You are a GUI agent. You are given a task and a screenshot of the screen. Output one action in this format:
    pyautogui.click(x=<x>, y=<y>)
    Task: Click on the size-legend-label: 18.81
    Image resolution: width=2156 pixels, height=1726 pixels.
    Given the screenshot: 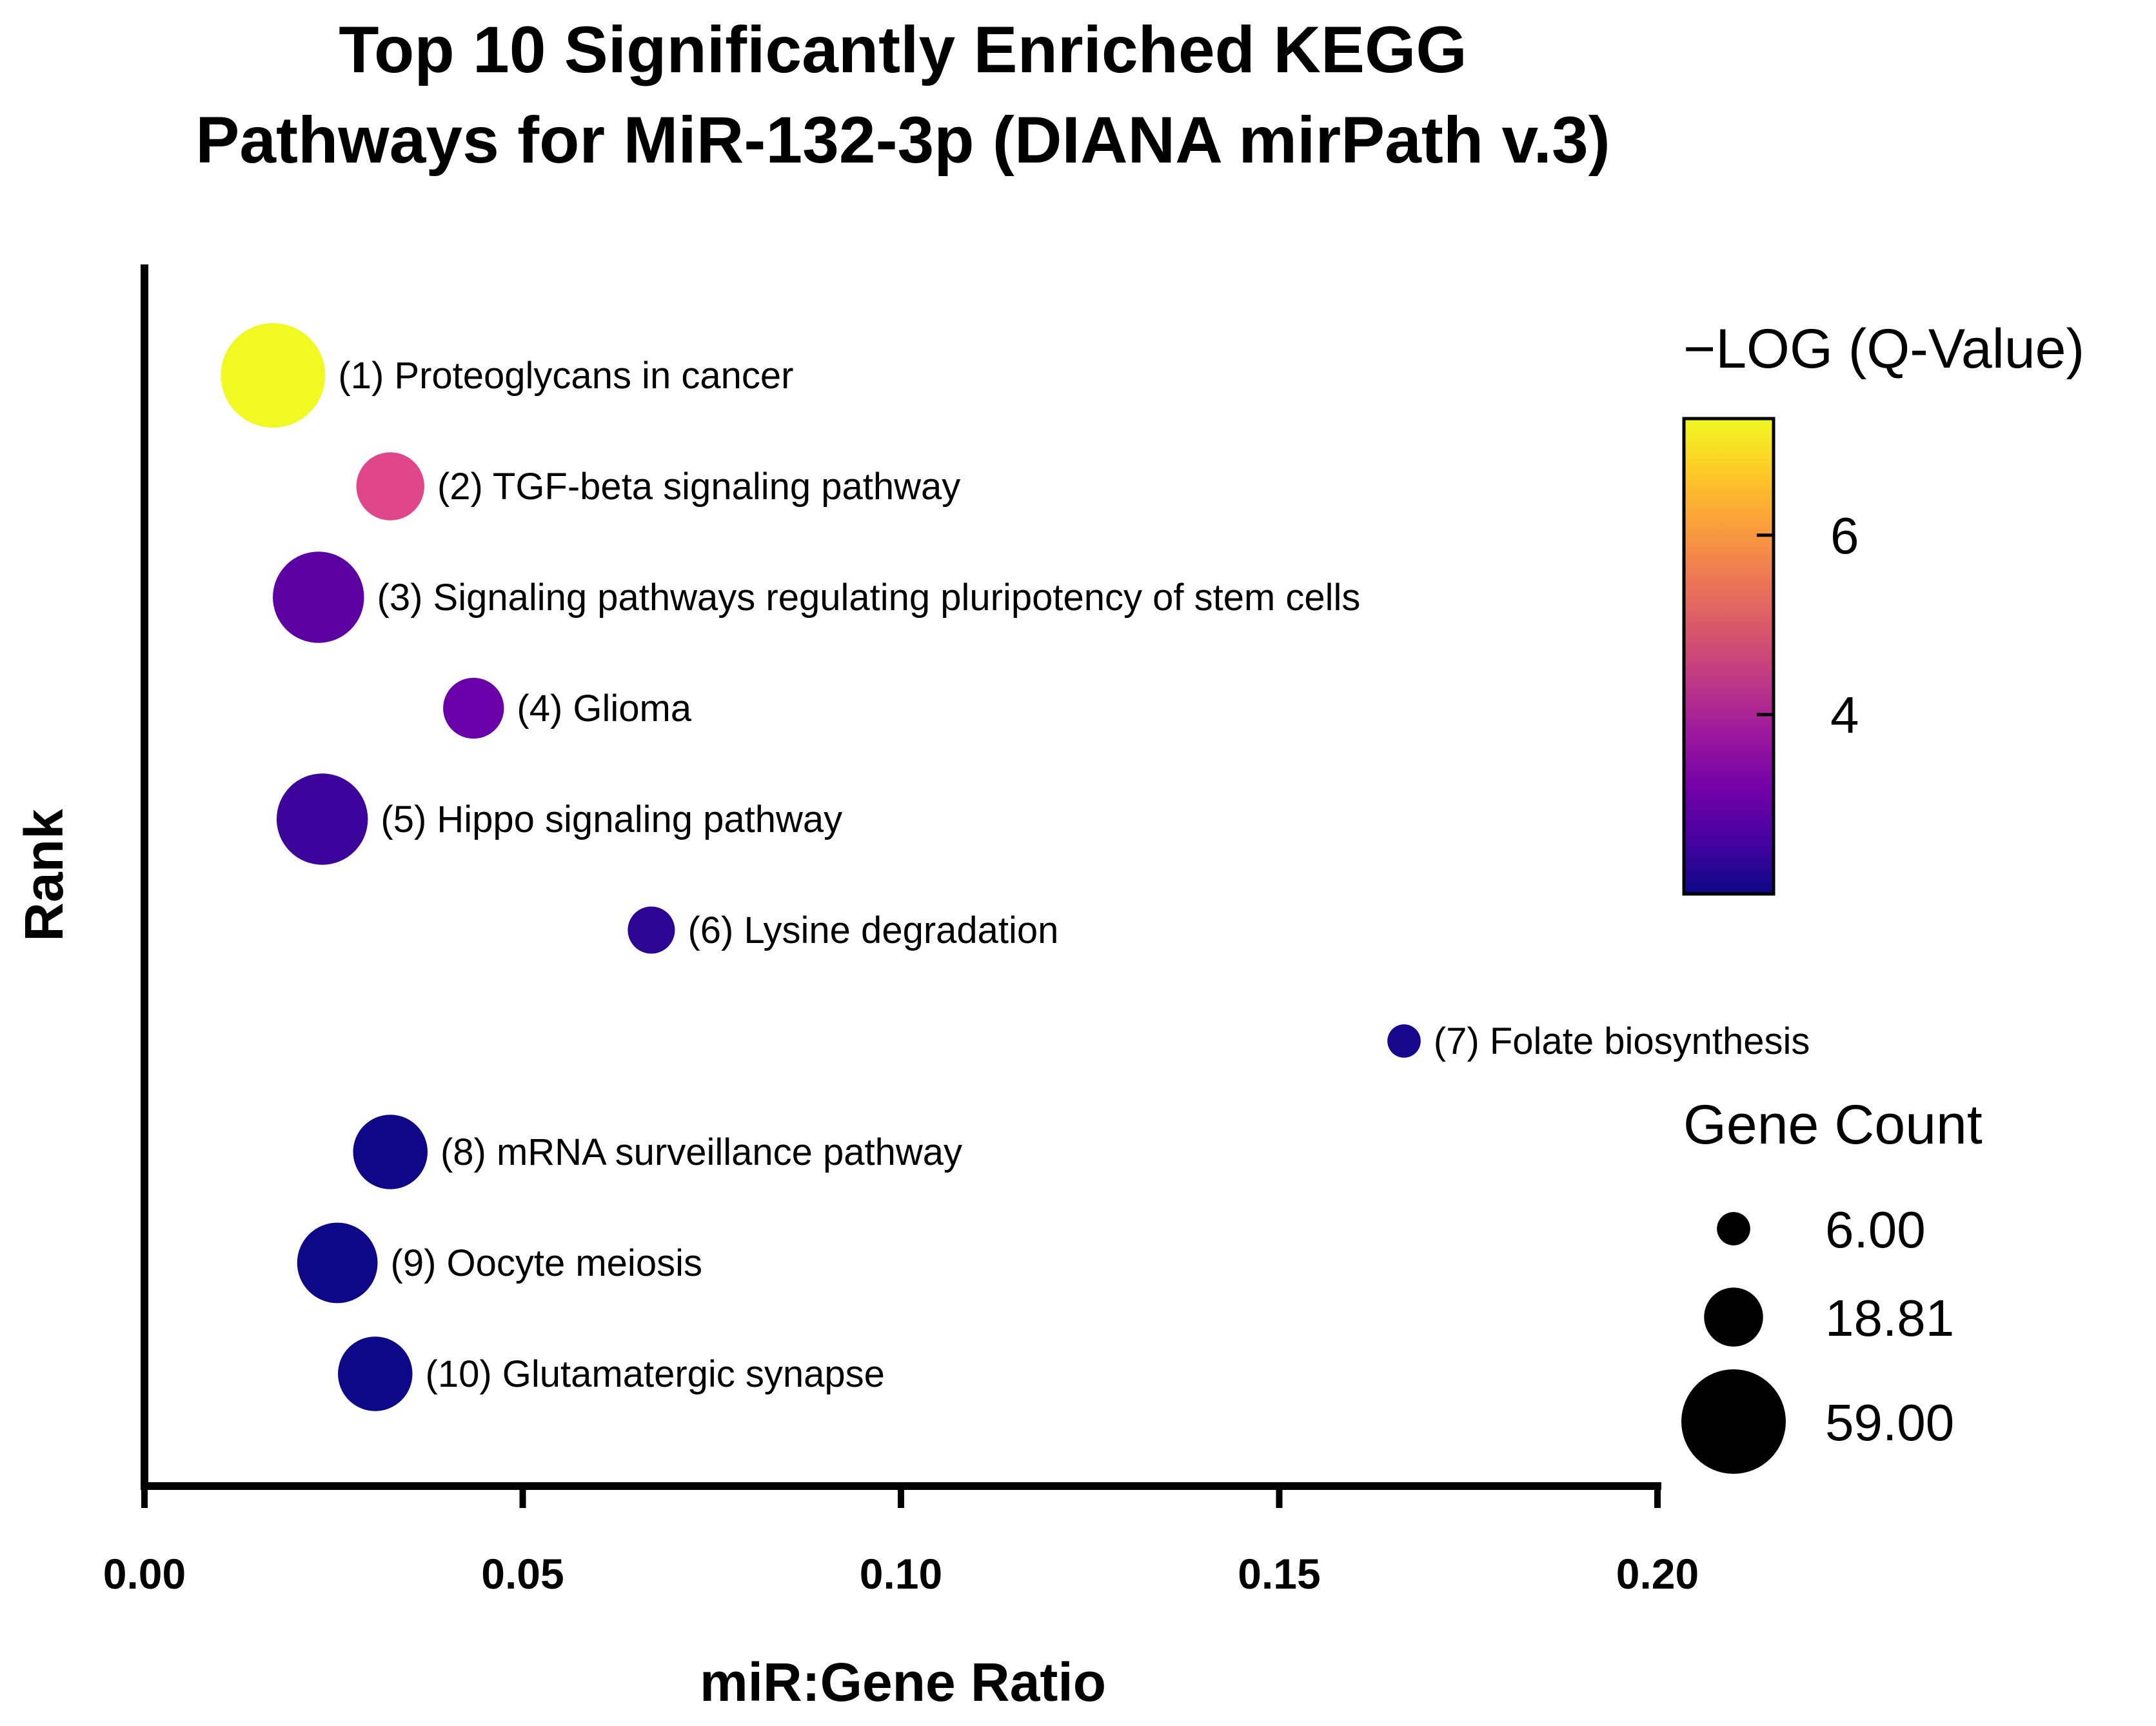 What is the action you would take?
    pyautogui.click(x=1889, y=1318)
    